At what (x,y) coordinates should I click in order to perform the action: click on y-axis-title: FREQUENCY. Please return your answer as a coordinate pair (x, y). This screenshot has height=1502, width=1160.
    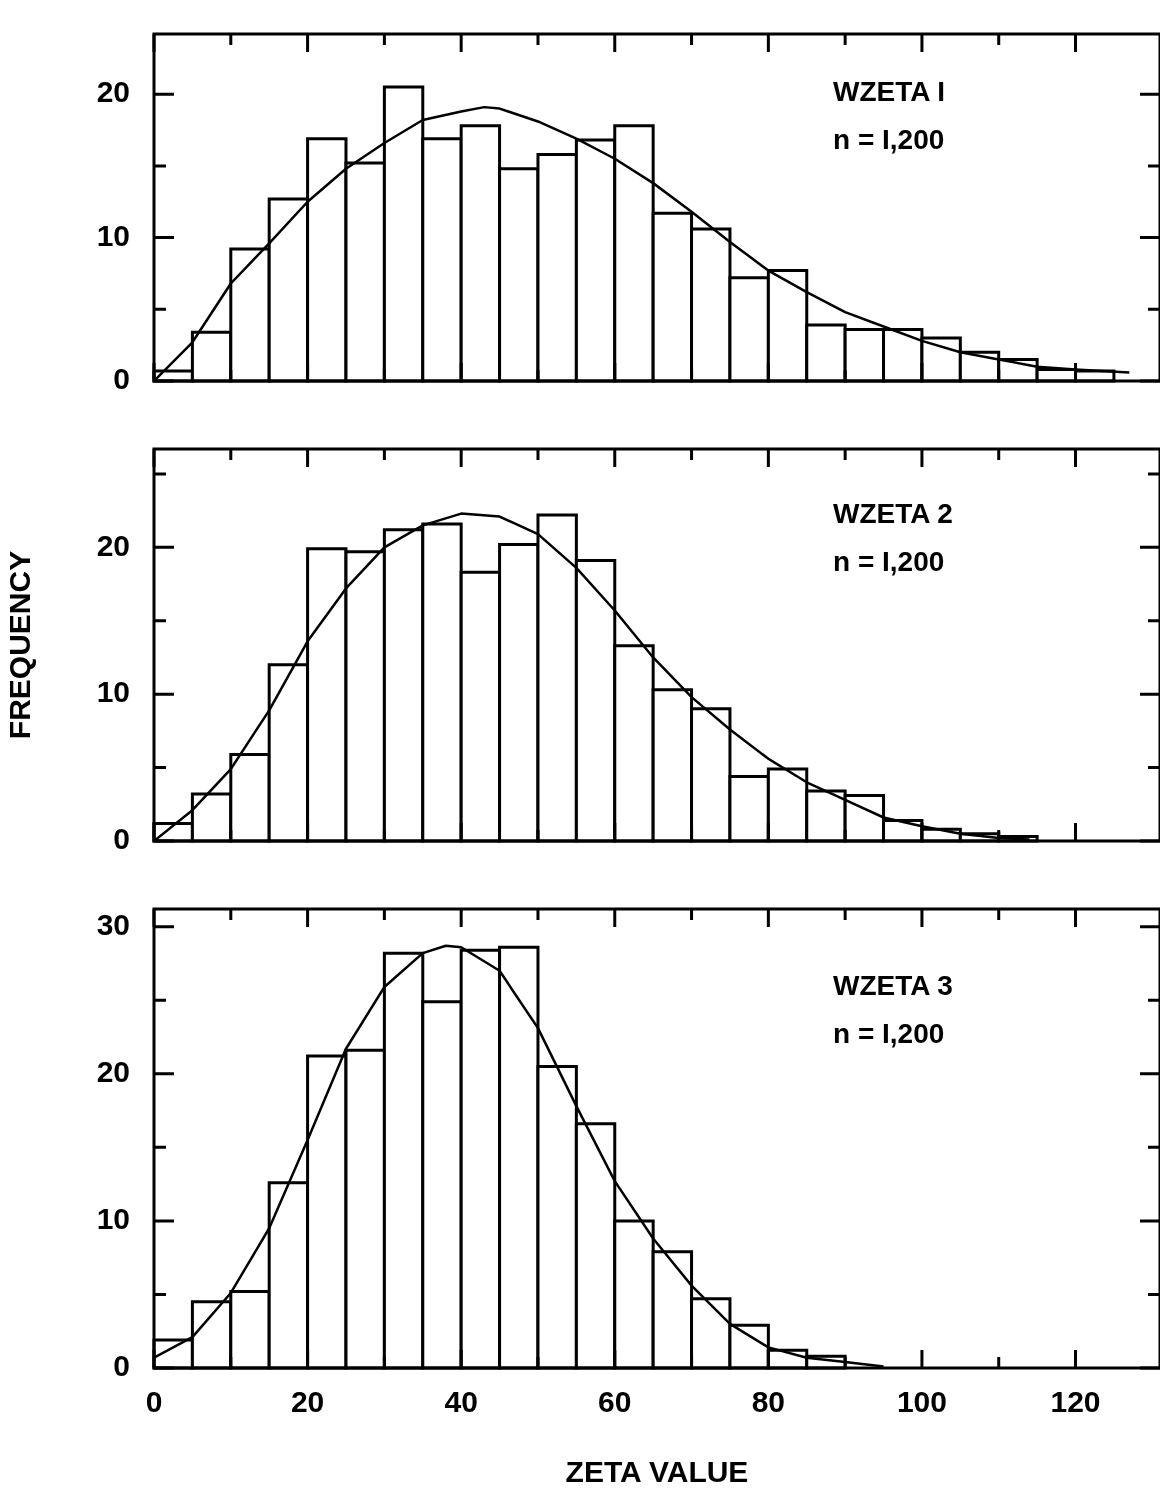
    Looking at the image, I should click on (20, 645).